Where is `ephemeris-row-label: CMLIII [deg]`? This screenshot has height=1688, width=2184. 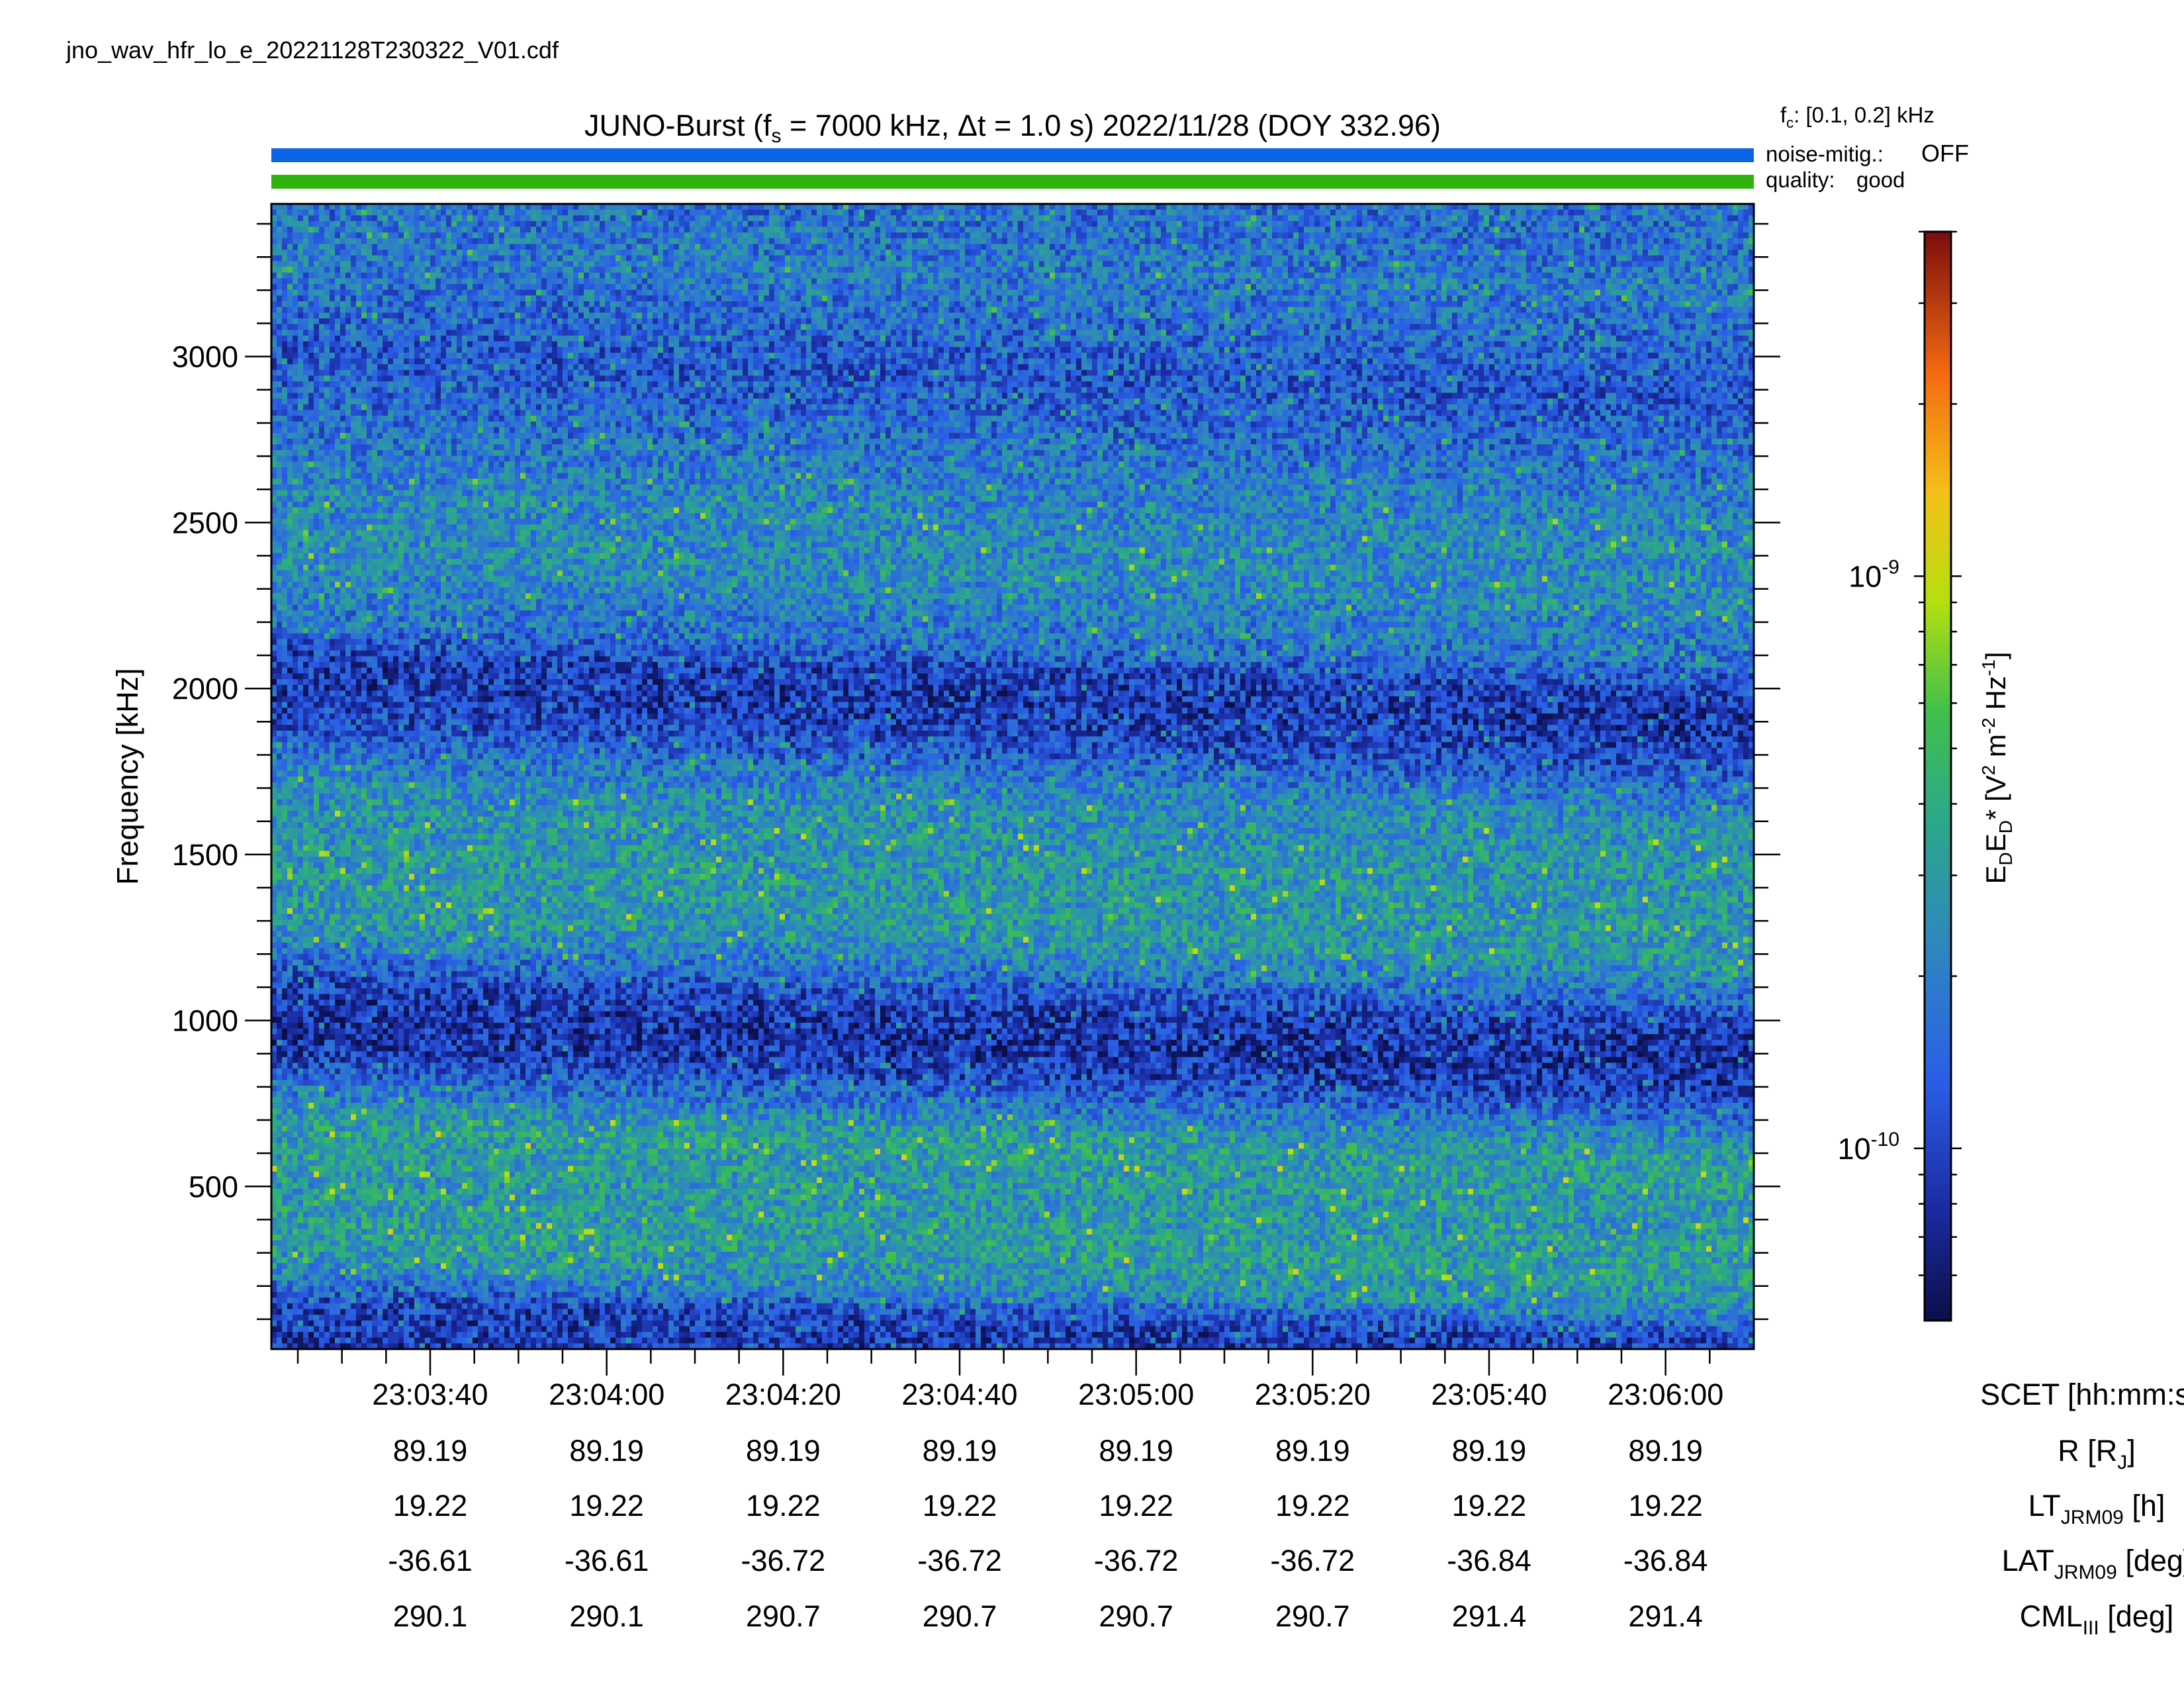 ephemeris-row-label: CMLIII [deg] is located at coordinates (2097, 1619).